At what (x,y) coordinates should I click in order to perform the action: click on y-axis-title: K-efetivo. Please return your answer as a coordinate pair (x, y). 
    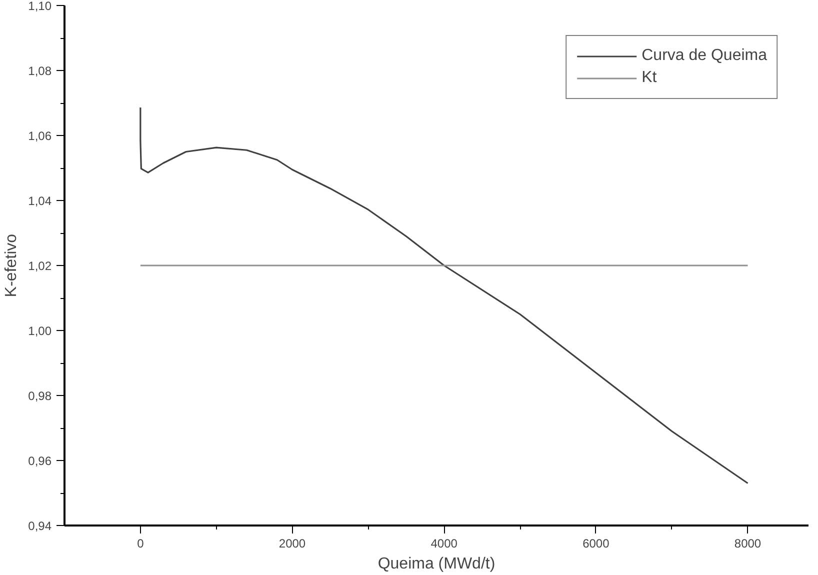
    Looking at the image, I should click on (11, 266).